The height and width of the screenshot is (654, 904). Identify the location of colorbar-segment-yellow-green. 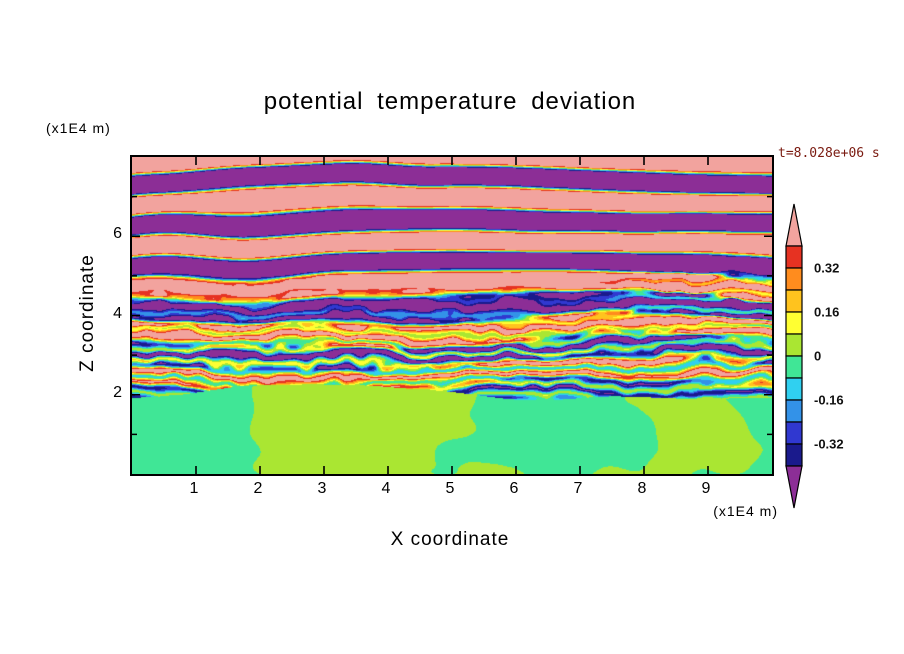
(794, 345).